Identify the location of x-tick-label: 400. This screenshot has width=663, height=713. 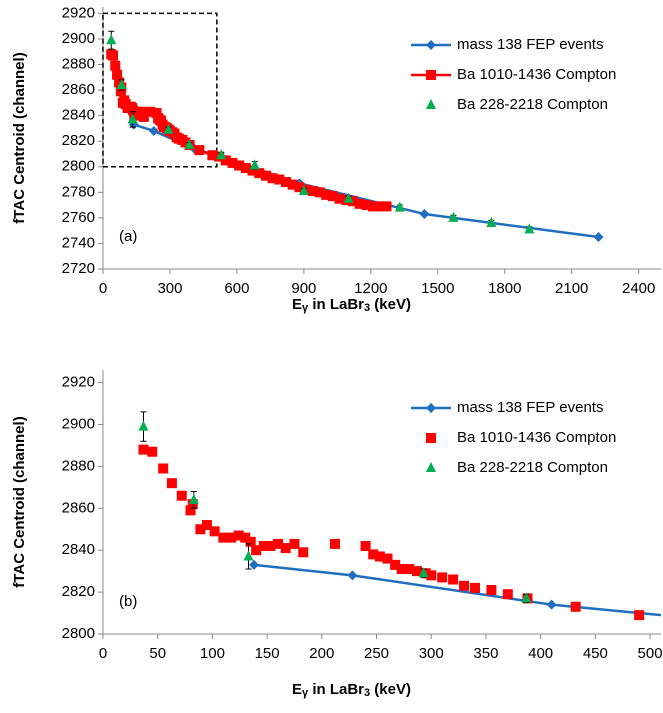
(540, 653).